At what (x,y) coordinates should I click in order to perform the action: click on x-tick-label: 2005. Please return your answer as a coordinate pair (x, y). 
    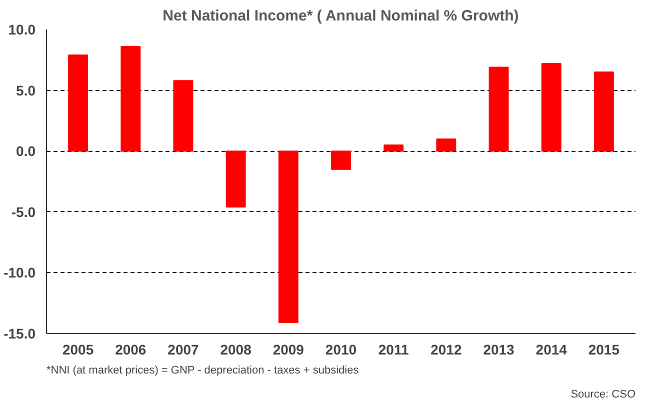
    Looking at the image, I should click on (78, 350).